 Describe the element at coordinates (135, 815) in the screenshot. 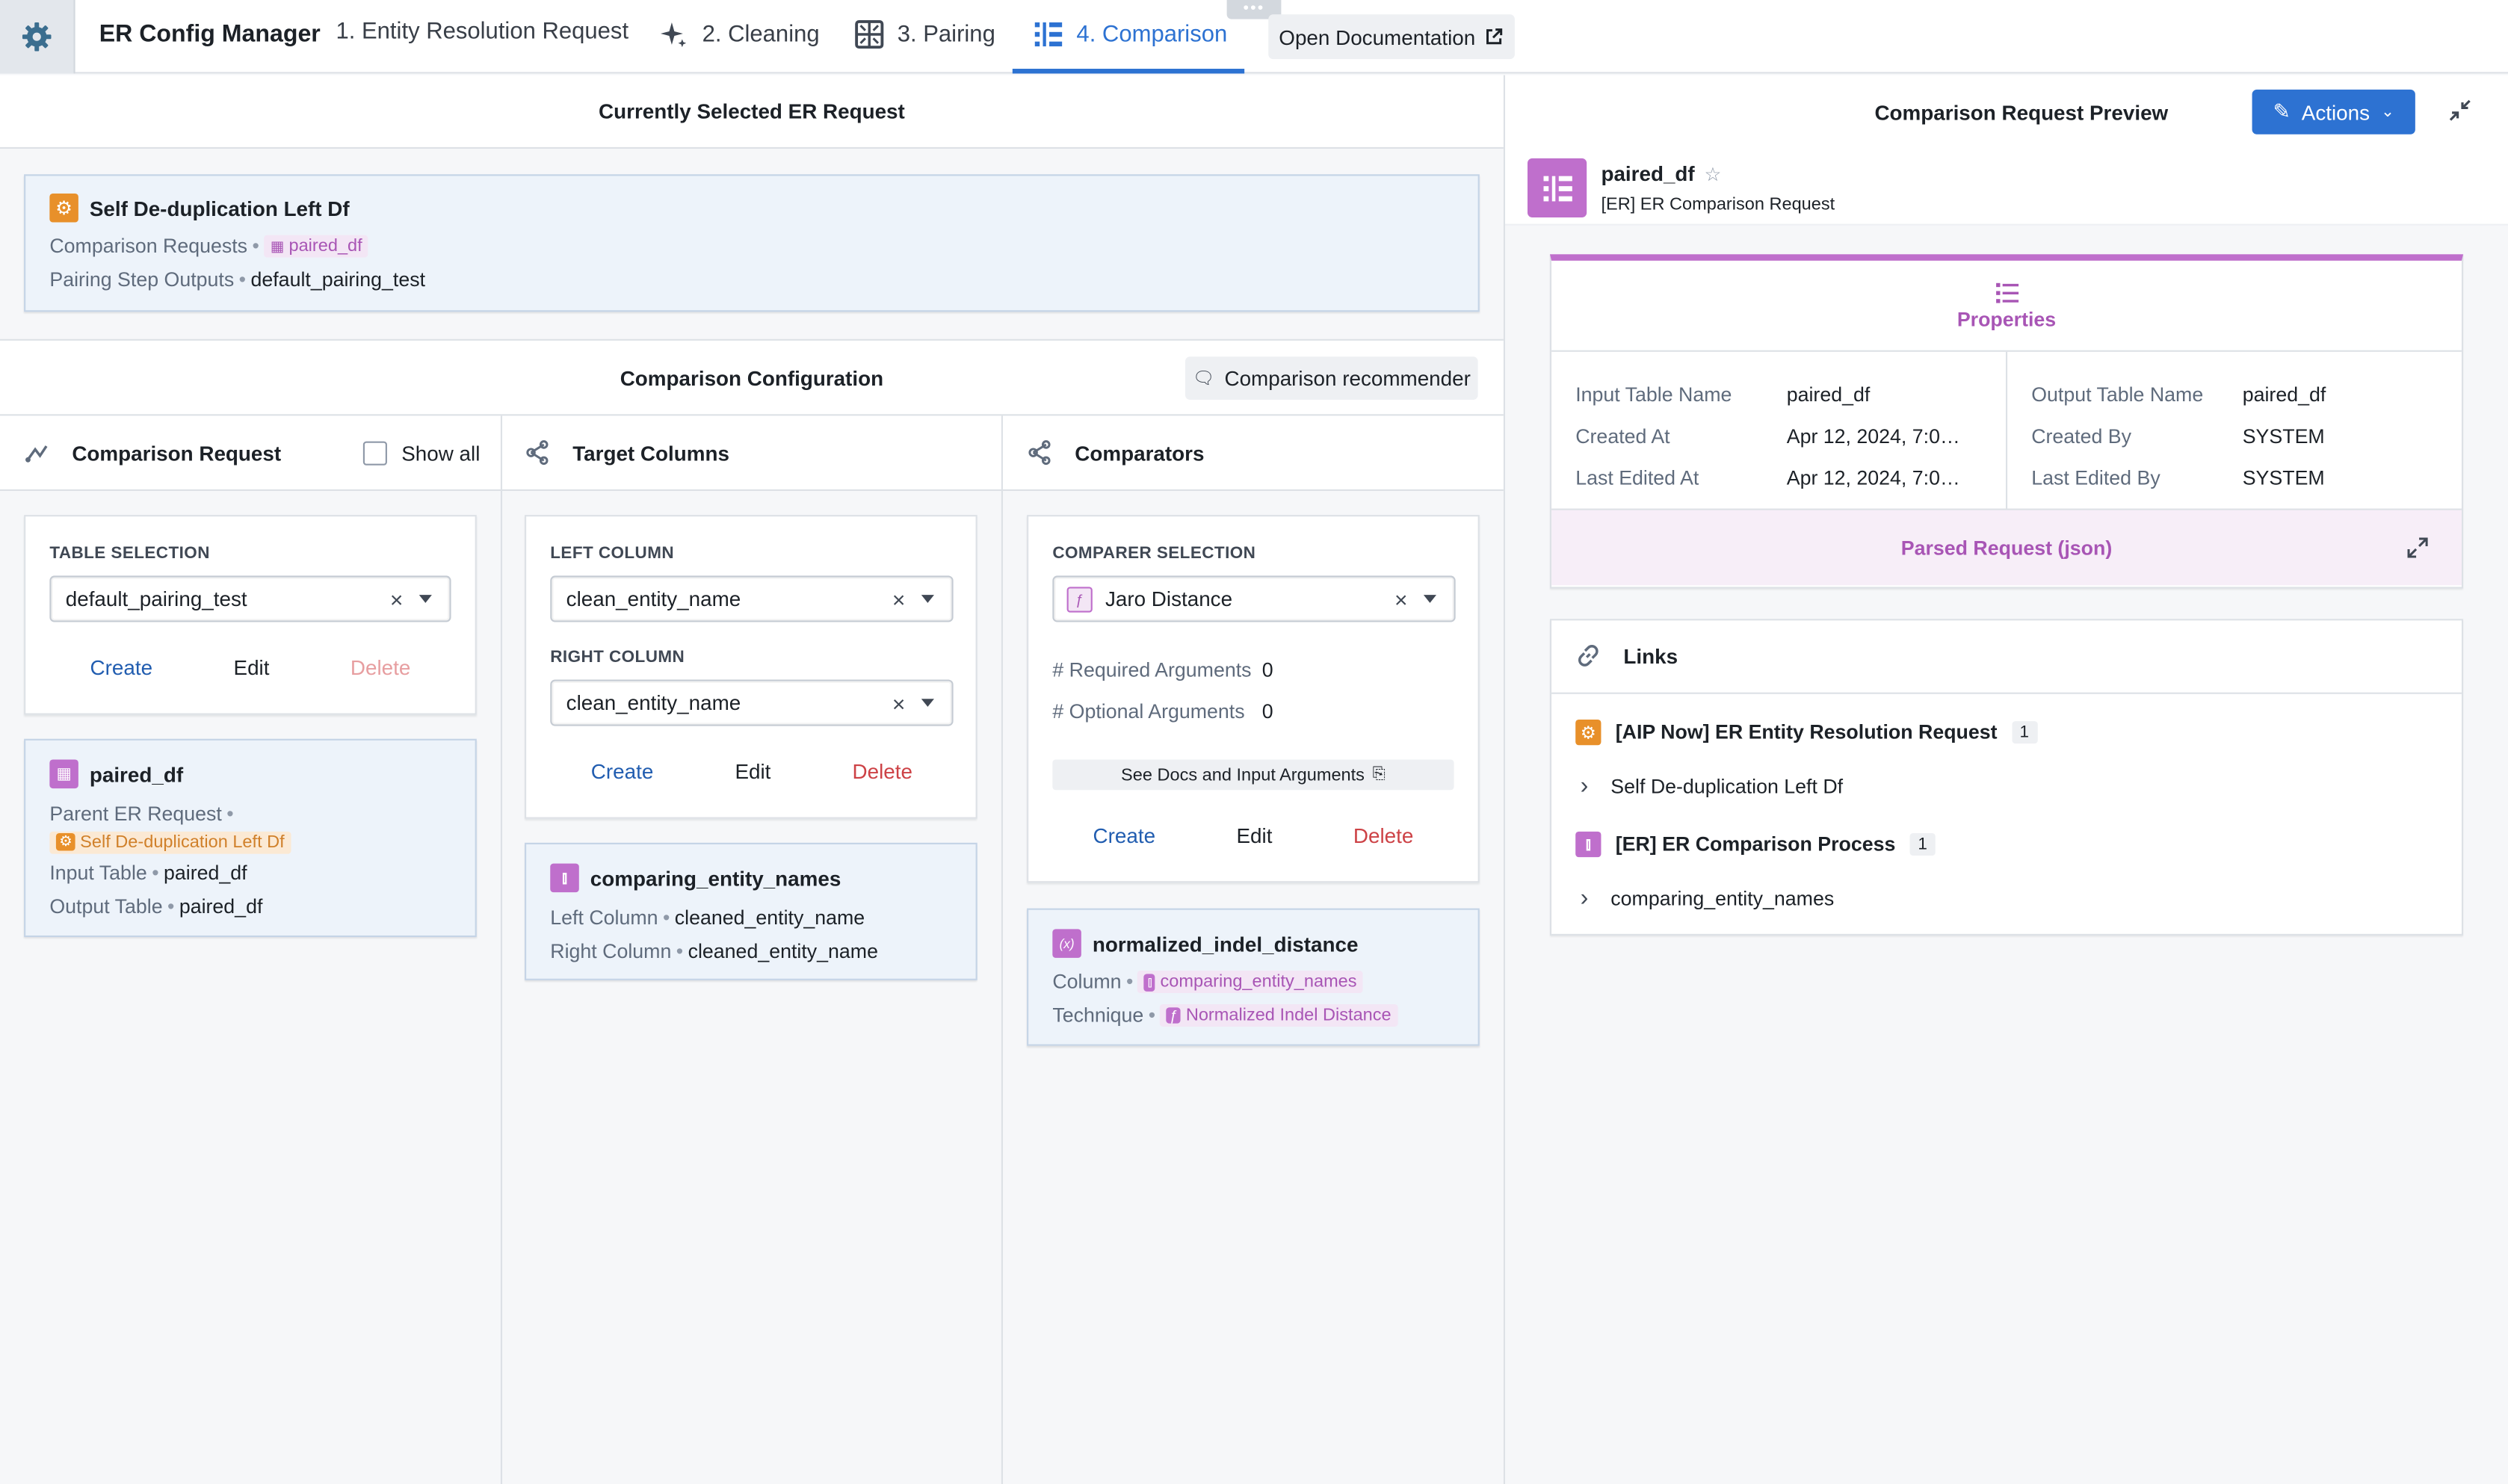

I see `parent-label: Parent ER Request` at that location.